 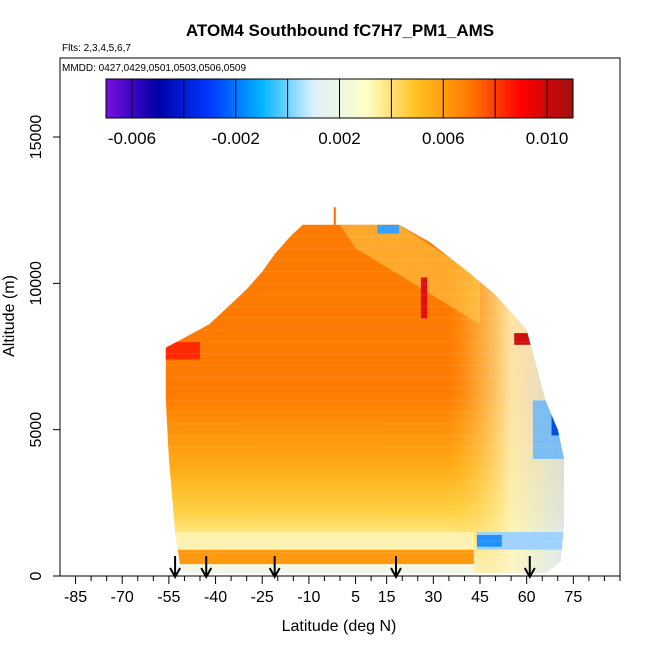 I want to click on colorbar-tick-label: -0.002, so click(x=236, y=138).